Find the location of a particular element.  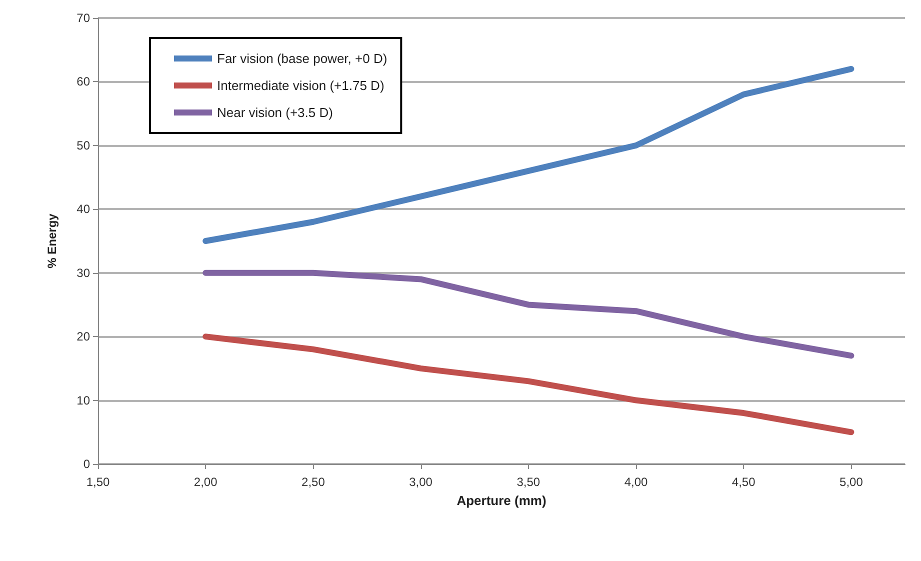

y-tick-label: 30 is located at coordinates (83, 273).